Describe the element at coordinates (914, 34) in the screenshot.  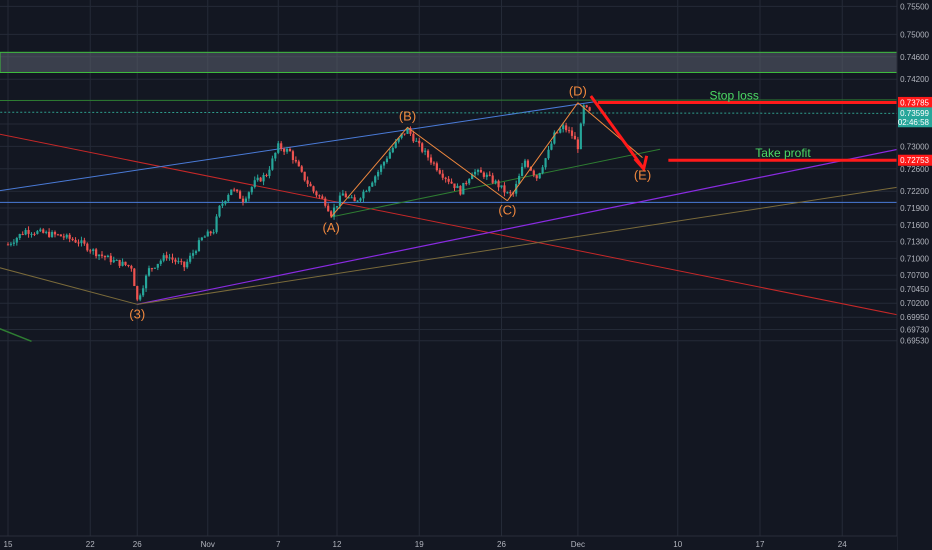
I see `price-tick-label: 0.75000` at that location.